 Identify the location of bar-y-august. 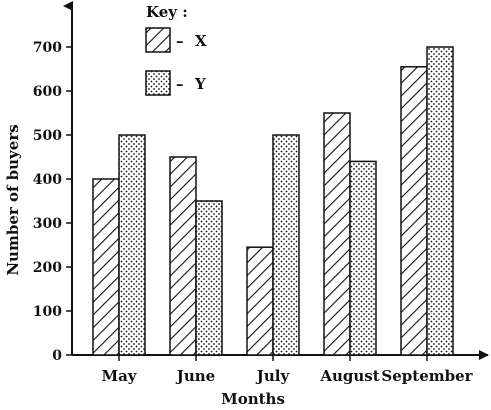
(363, 258).